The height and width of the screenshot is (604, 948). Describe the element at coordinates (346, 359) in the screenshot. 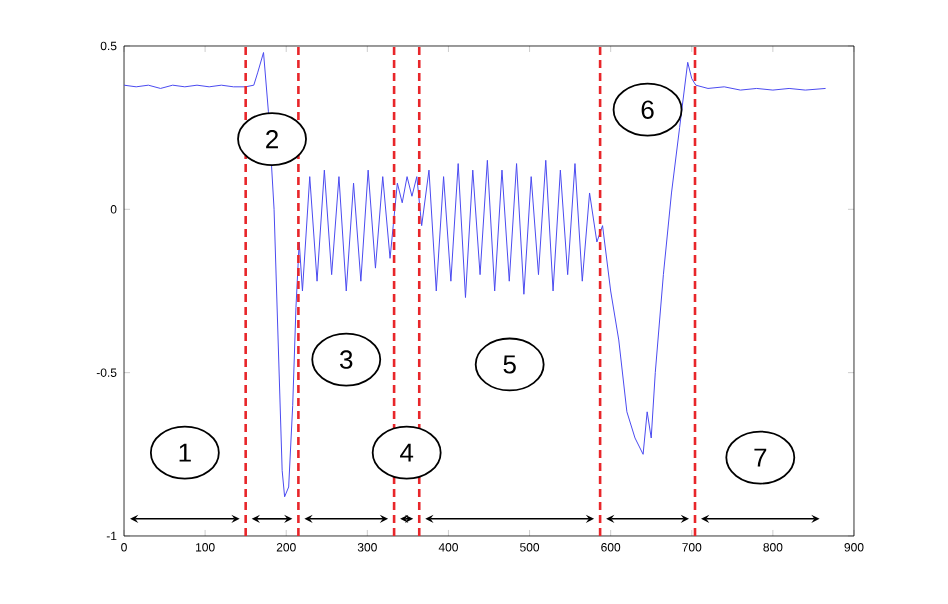

I see `annotation: 3` at that location.